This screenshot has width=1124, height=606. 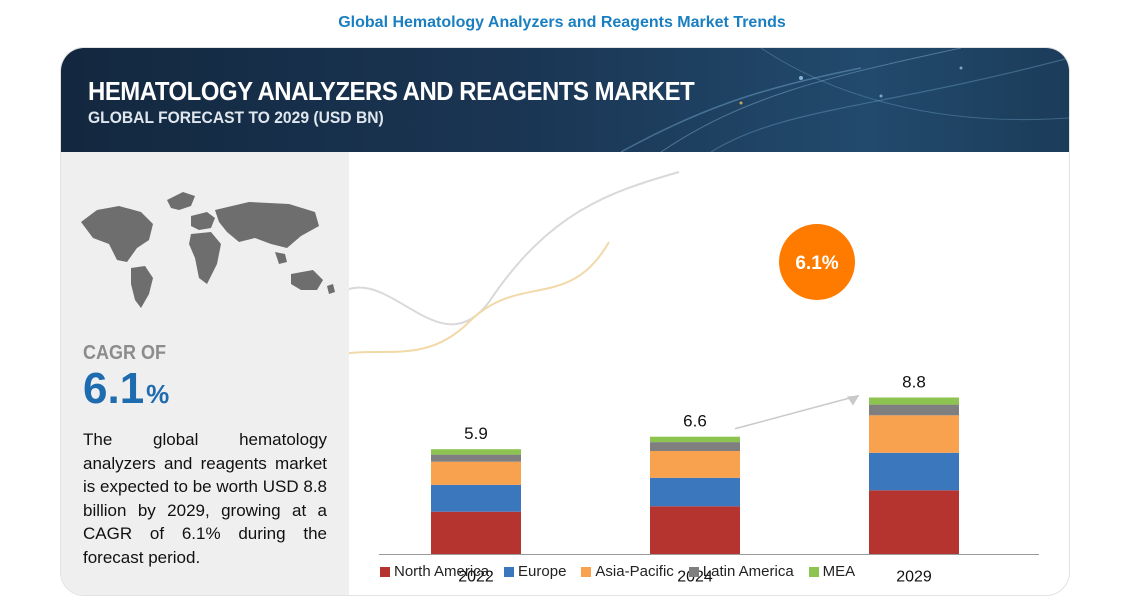 I want to click on bar-segment-asia-pacific-2024, so click(x=695, y=464).